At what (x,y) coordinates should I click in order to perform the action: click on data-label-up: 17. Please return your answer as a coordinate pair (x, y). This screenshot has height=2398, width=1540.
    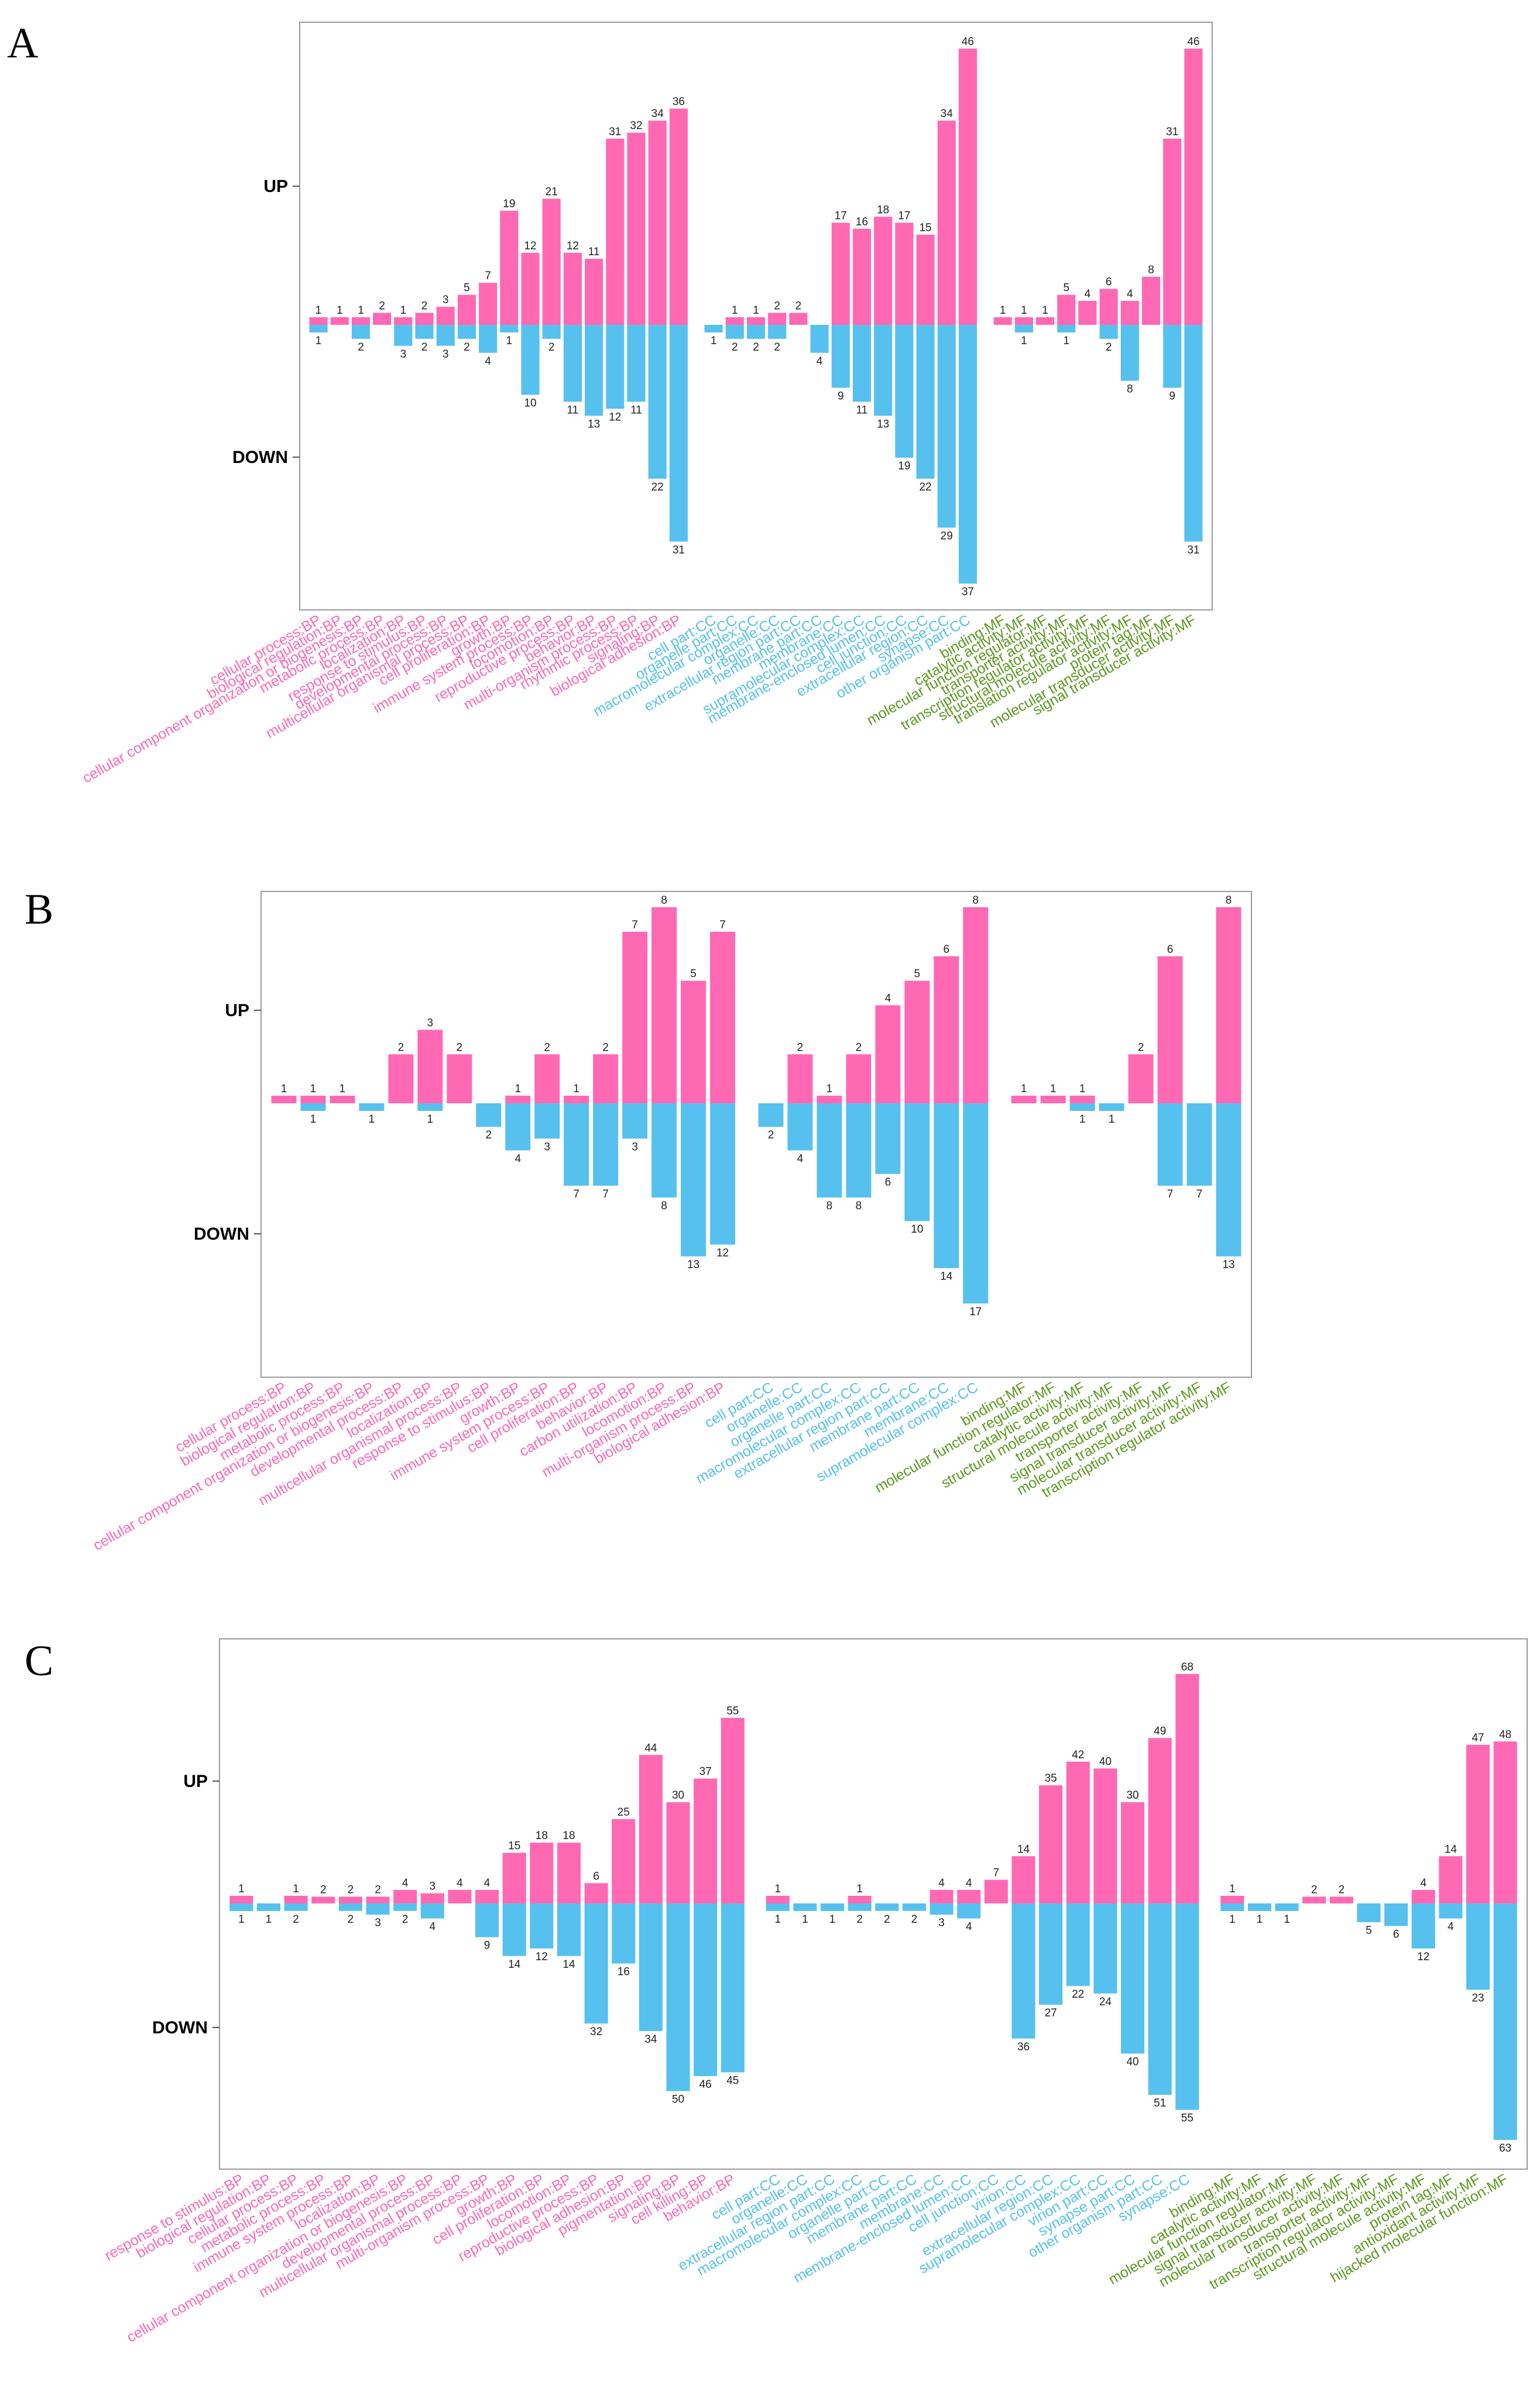
    Looking at the image, I should click on (841, 216).